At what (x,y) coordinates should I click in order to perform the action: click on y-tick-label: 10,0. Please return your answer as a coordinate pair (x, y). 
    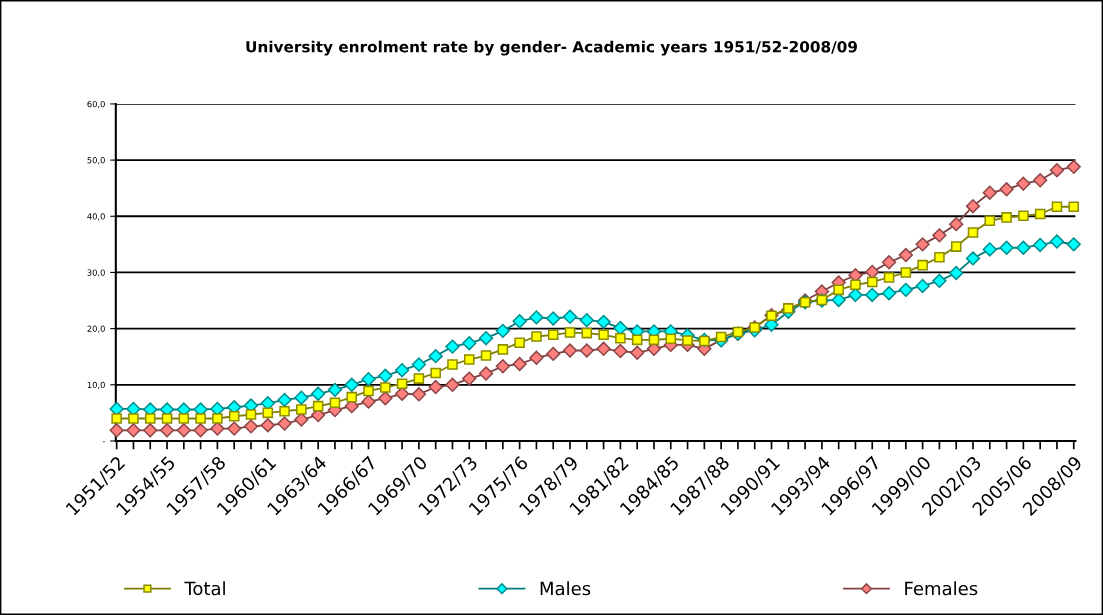
    Looking at the image, I should click on (96, 385).